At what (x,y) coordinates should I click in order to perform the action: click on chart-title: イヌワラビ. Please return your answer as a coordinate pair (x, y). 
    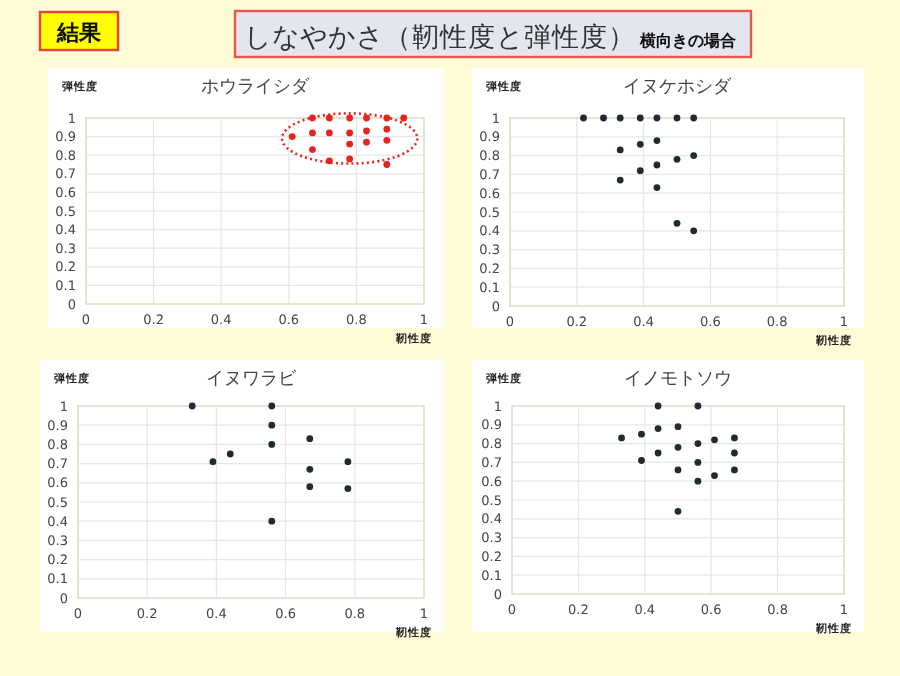
    Looking at the image, I should click on (252, 379).